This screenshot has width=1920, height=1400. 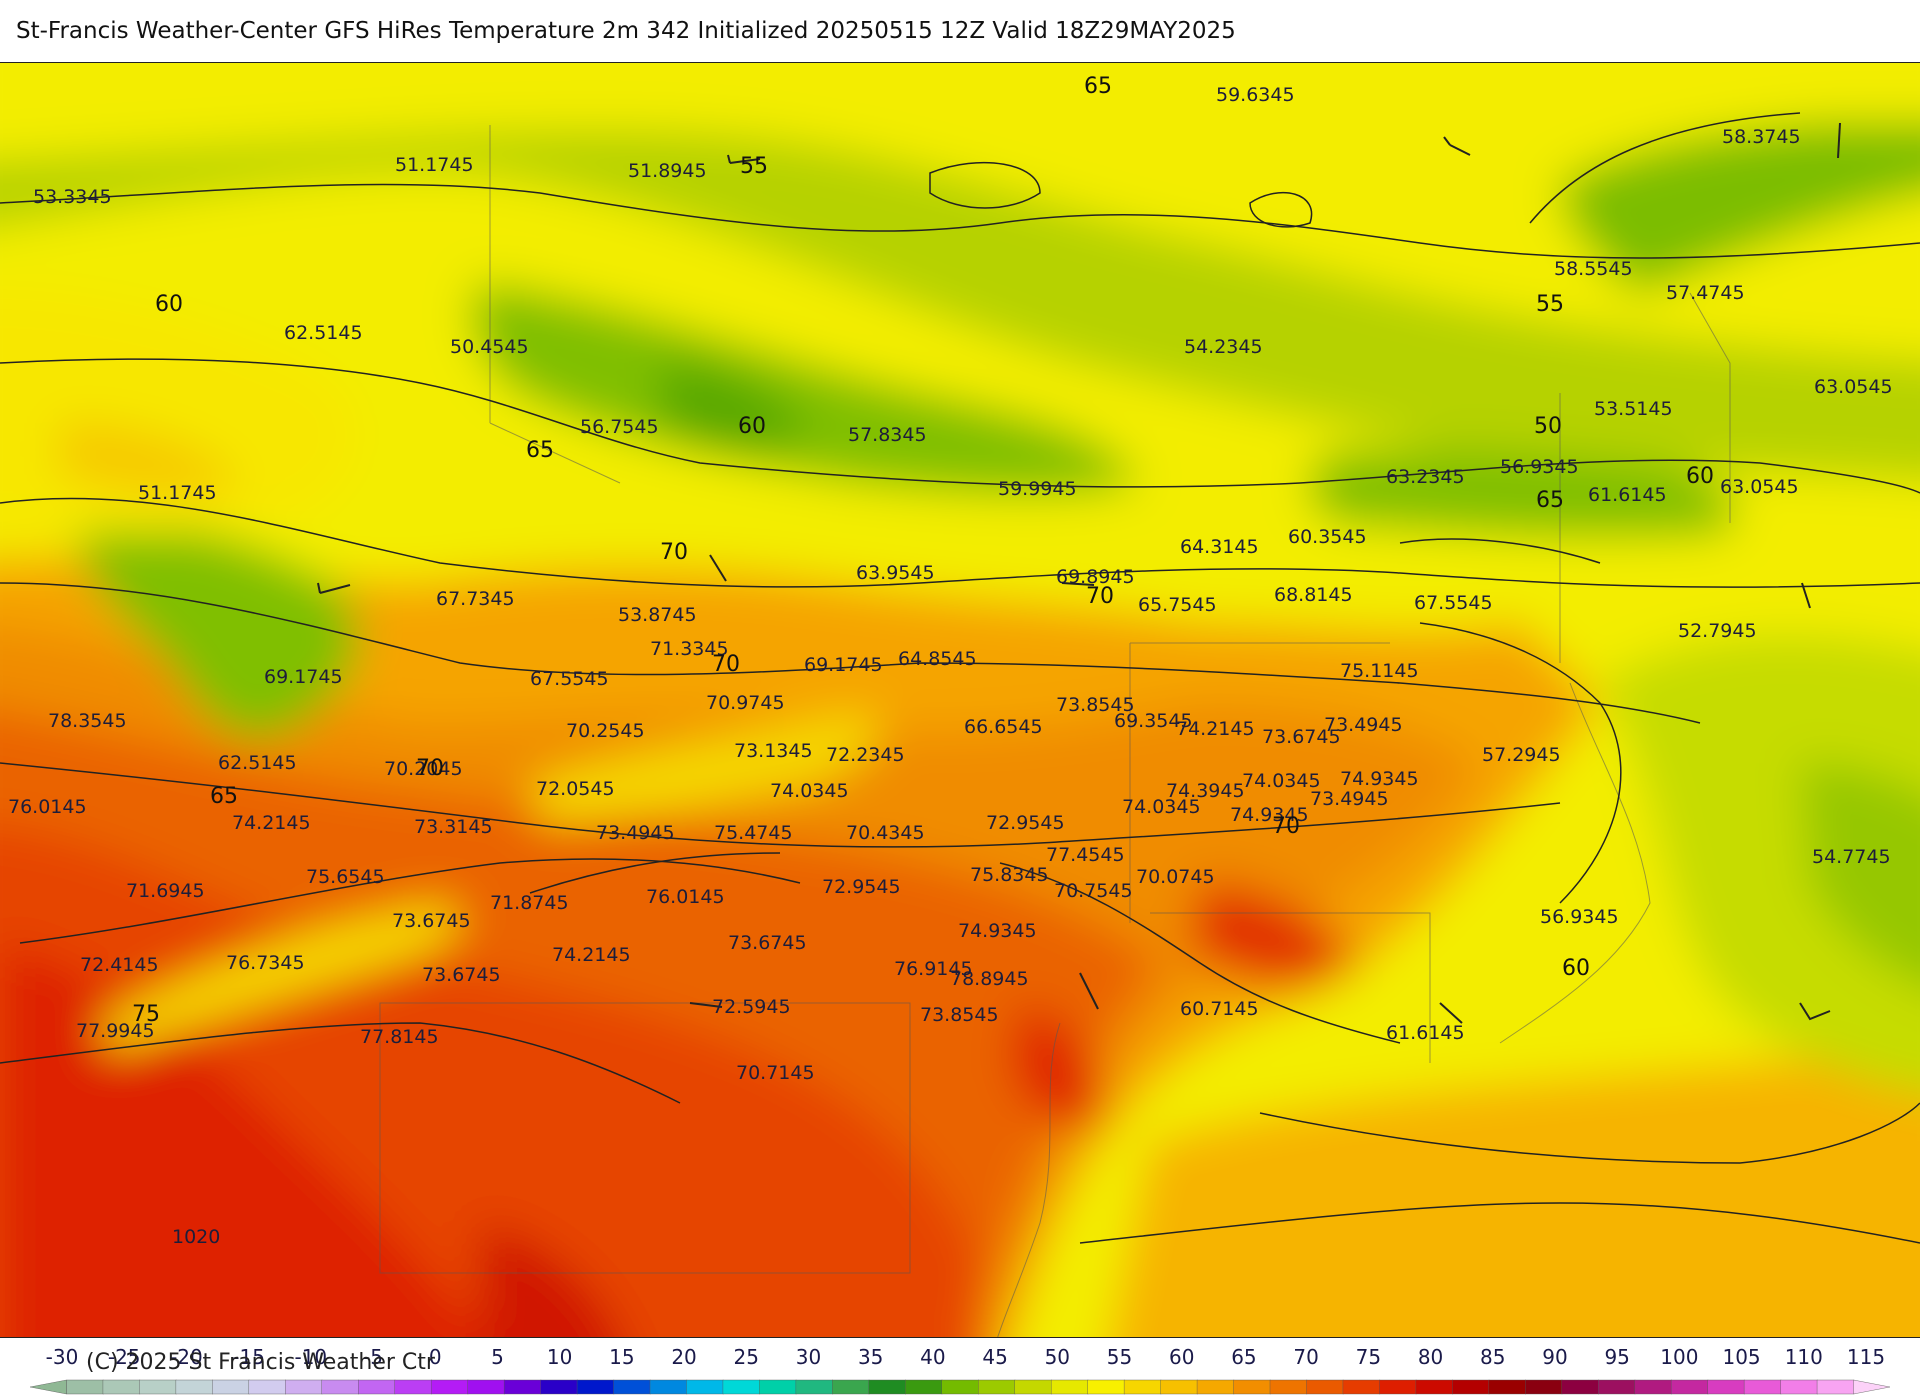 What do you see at coordinates (1119, 1357) in the screenshot?
I see `legend-tick-label: 55` at bounding box center [1119, 1357].